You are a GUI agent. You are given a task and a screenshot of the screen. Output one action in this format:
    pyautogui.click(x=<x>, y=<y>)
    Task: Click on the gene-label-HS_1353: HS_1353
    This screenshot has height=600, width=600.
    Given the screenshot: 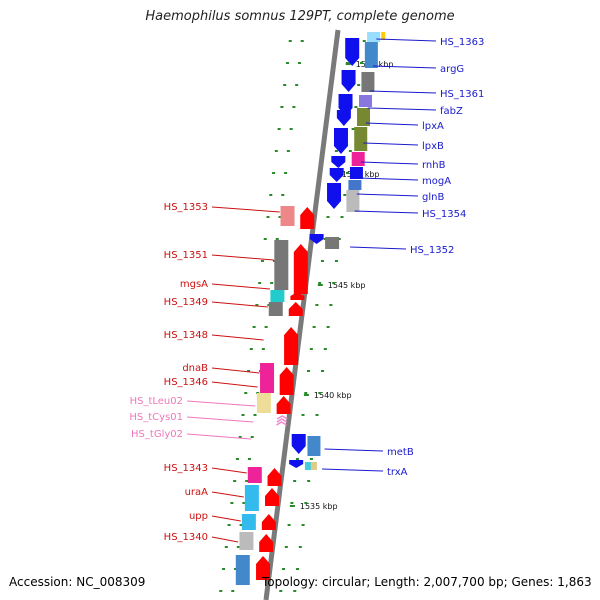 What is the action you would take?
    pyautogui.click(x=186, y=207)
    